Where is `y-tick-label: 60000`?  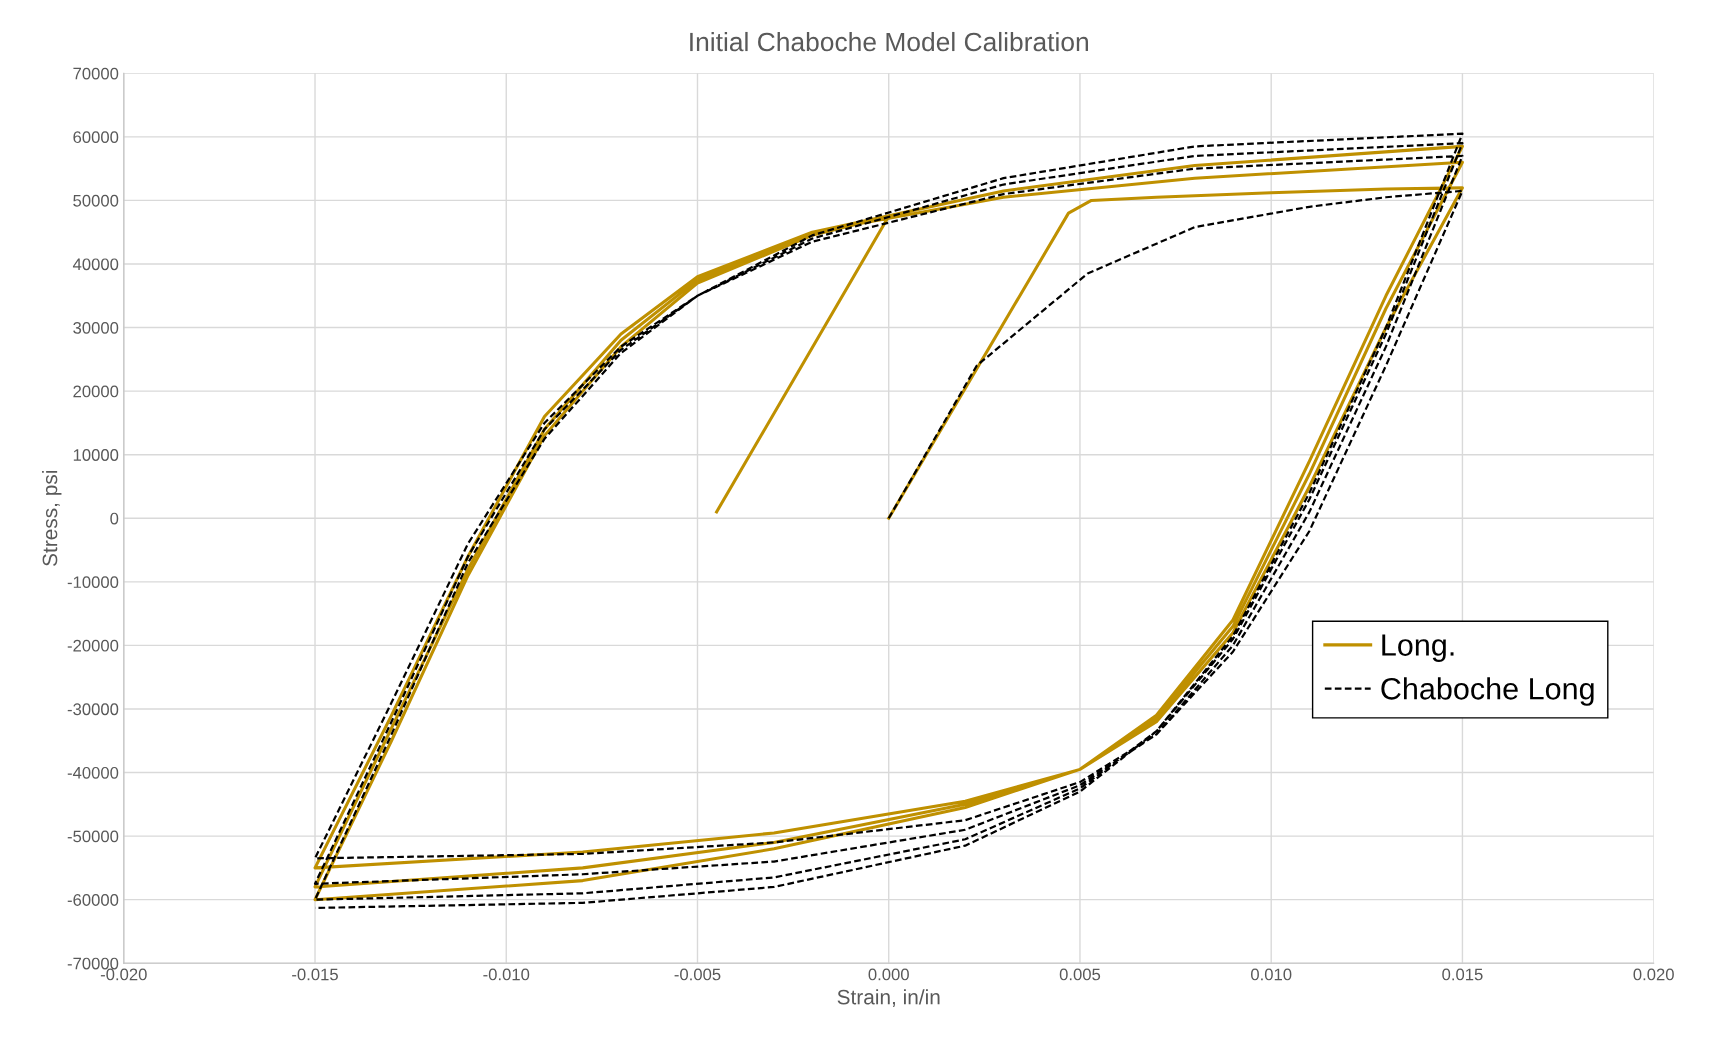
y-tick-label: 60000 is located at coordinates (96, 137).